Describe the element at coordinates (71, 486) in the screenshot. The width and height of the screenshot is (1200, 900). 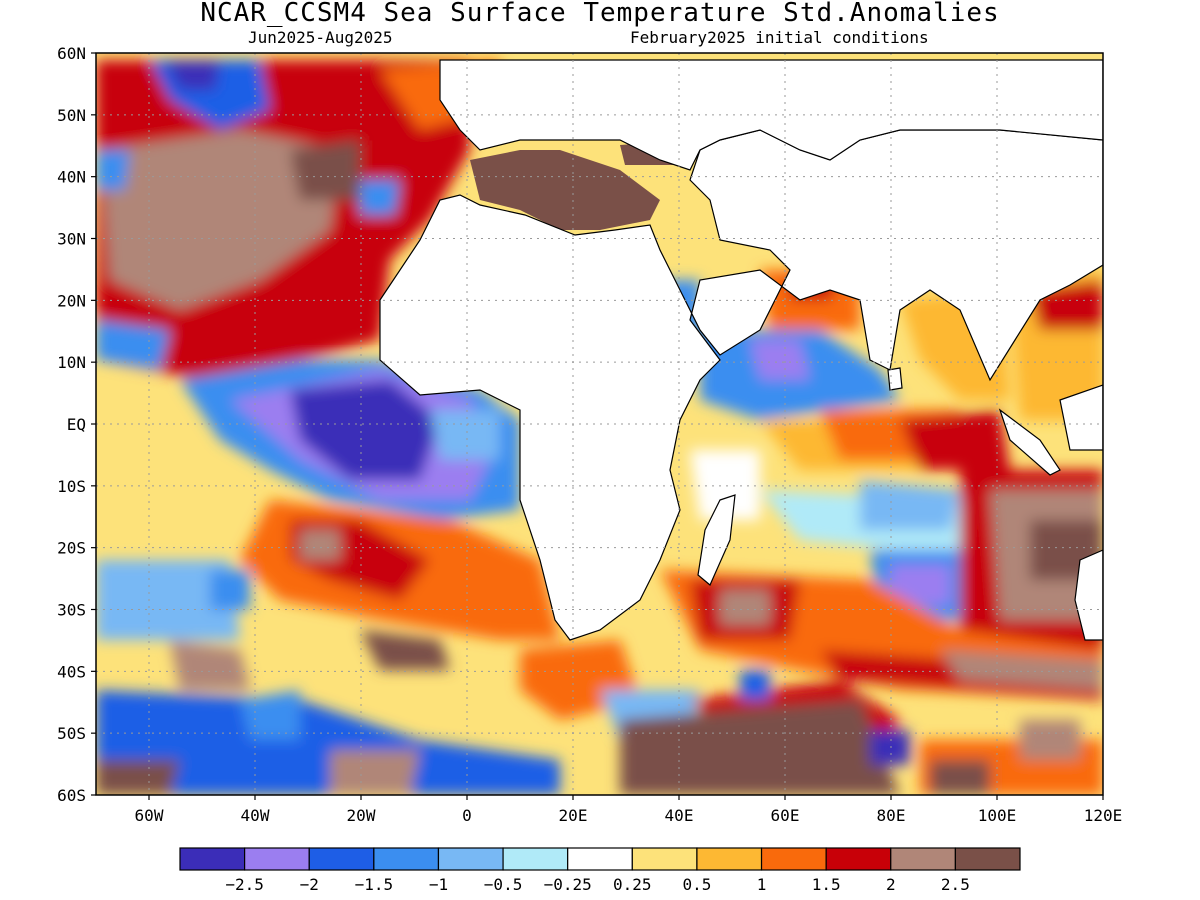
I see `lat-tick-label: 10S` at that location.